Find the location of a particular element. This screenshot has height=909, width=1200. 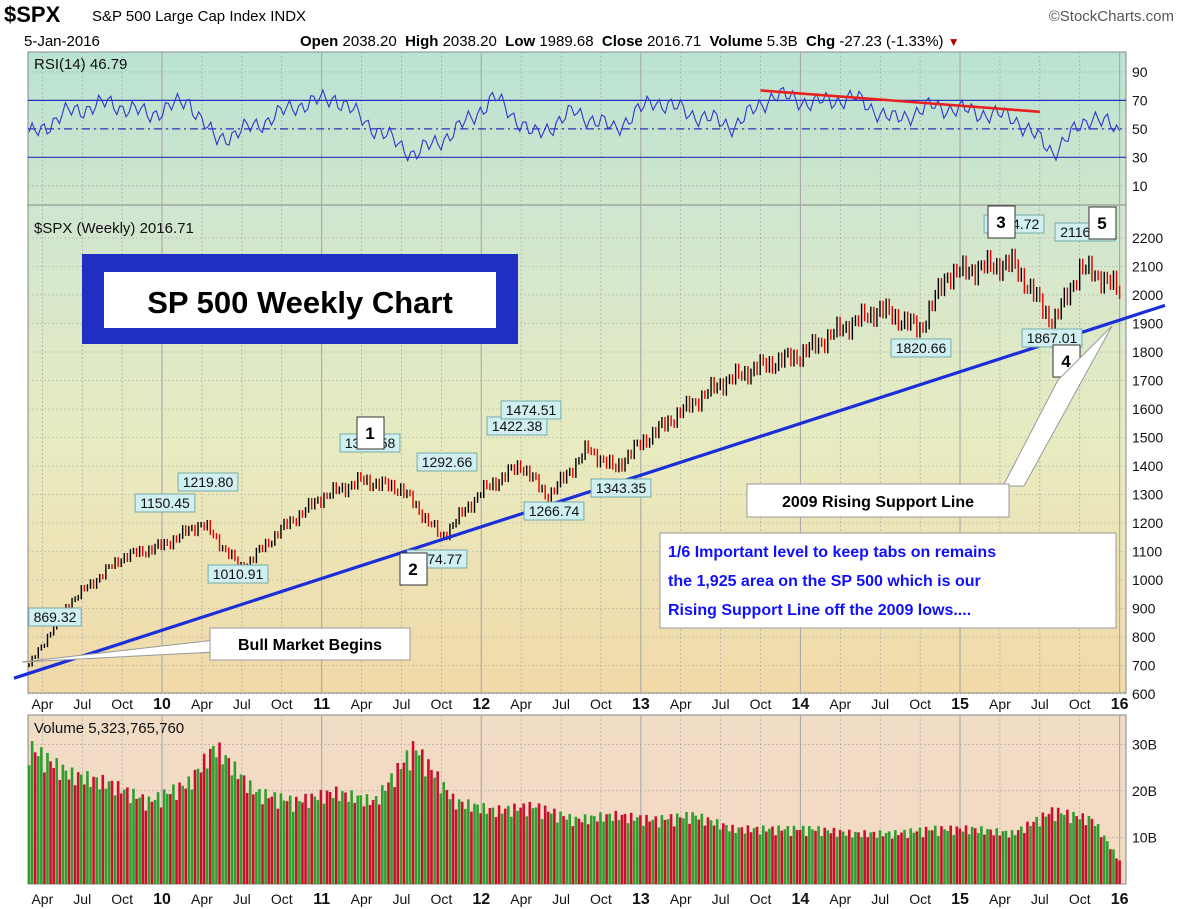

close-label: Close is located at coordinates (622, 41).